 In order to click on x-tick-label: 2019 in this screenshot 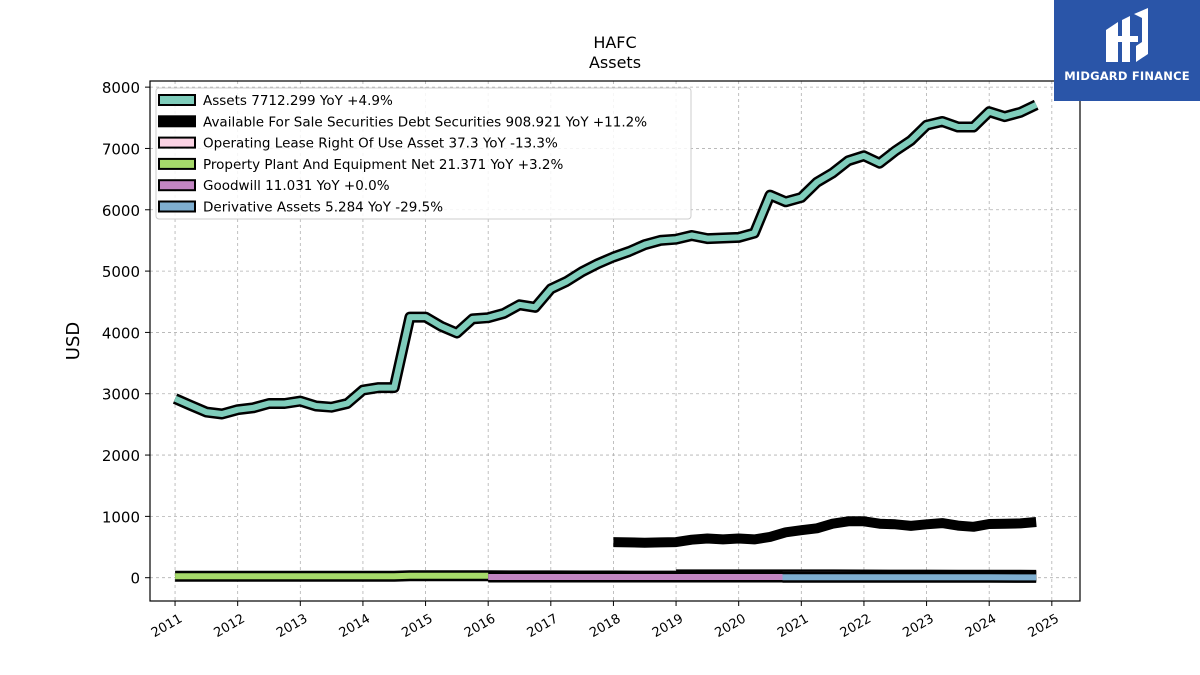, I will do `click(668, 626)`.